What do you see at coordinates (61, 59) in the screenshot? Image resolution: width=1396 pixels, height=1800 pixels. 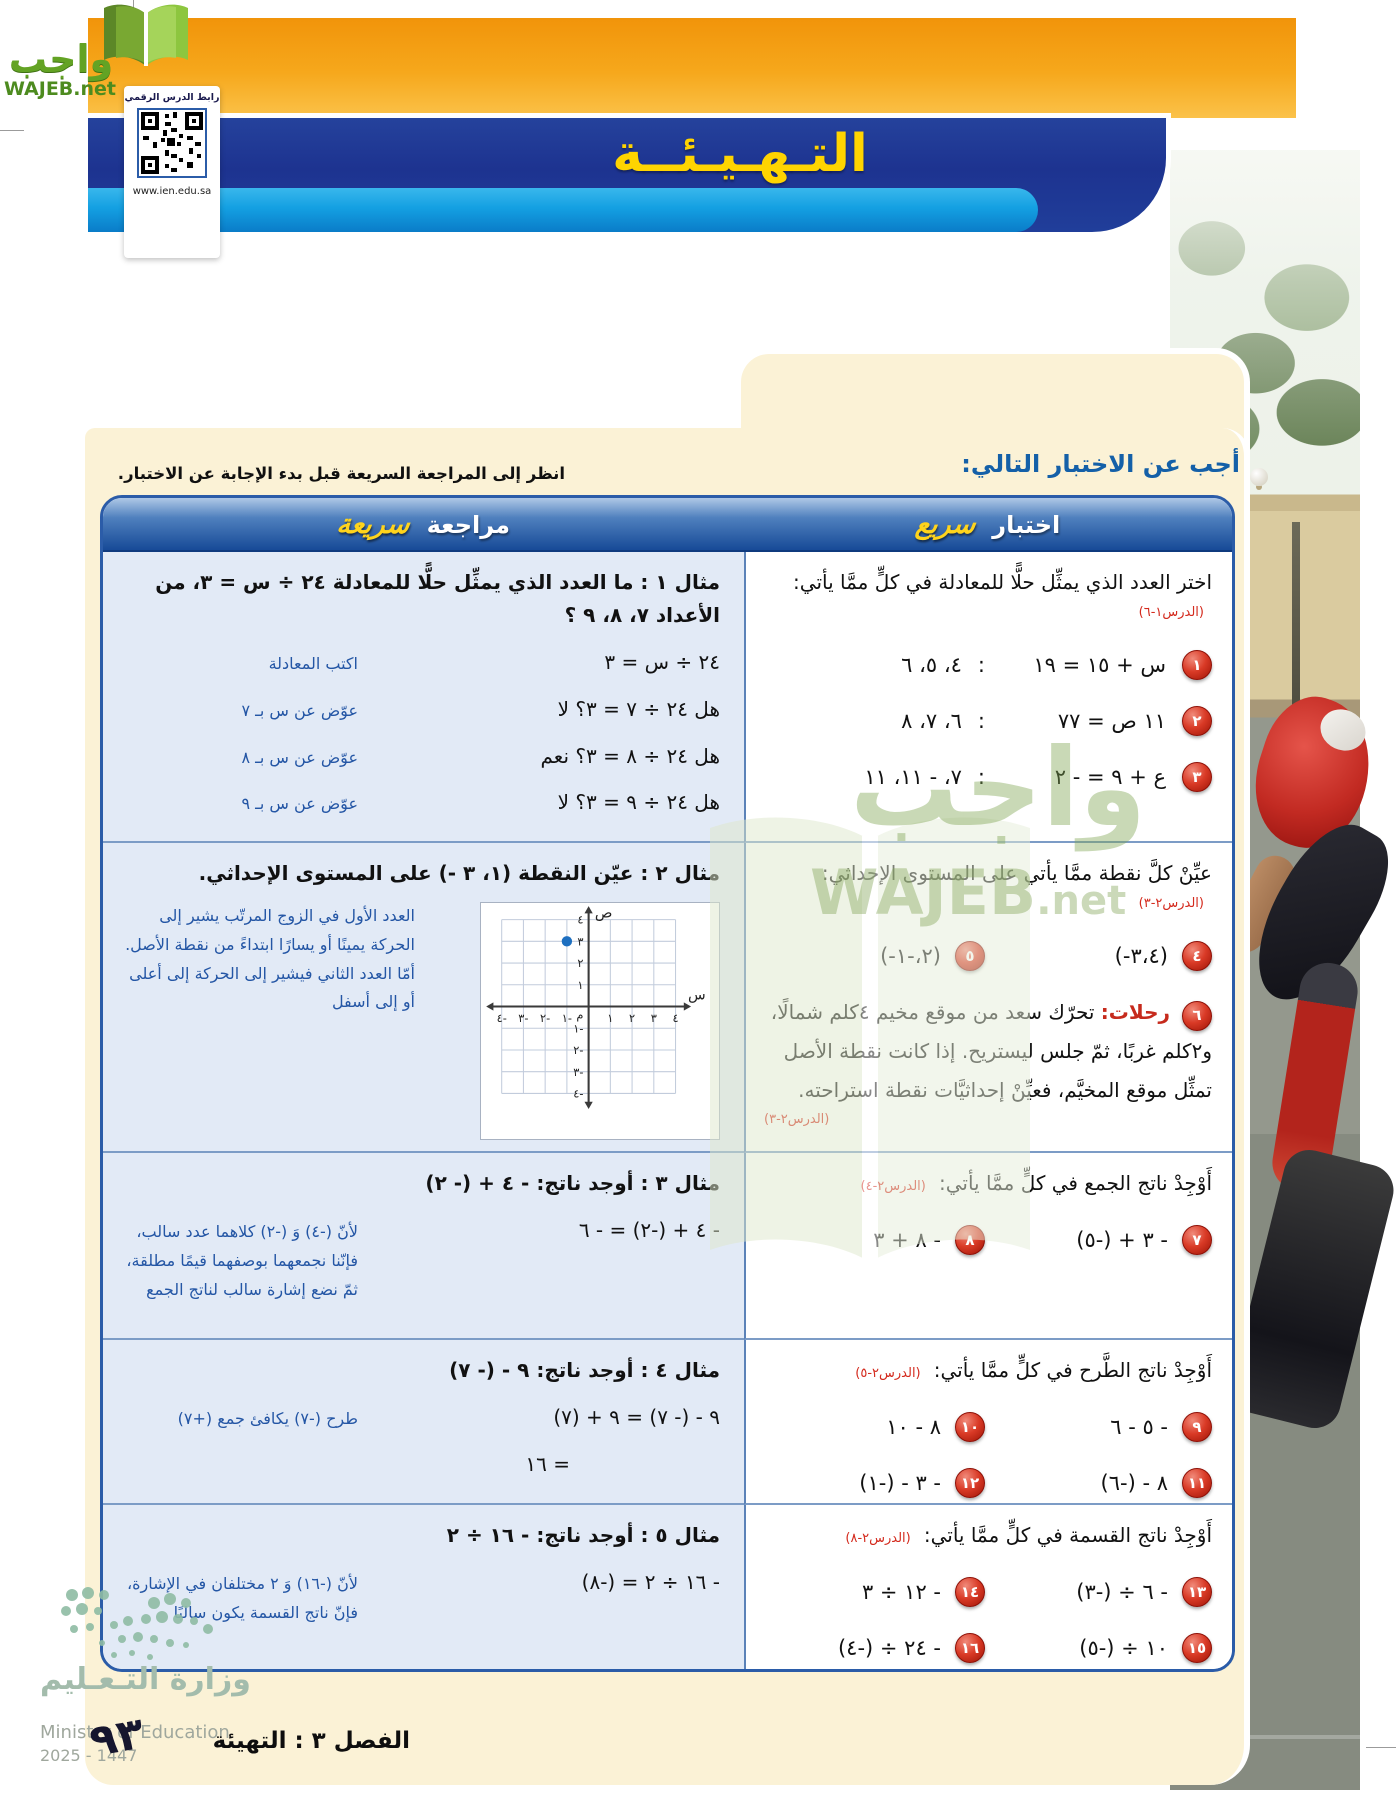 I see `wajeb-logo-arabic: واجب` at bounding box center [61, 59].